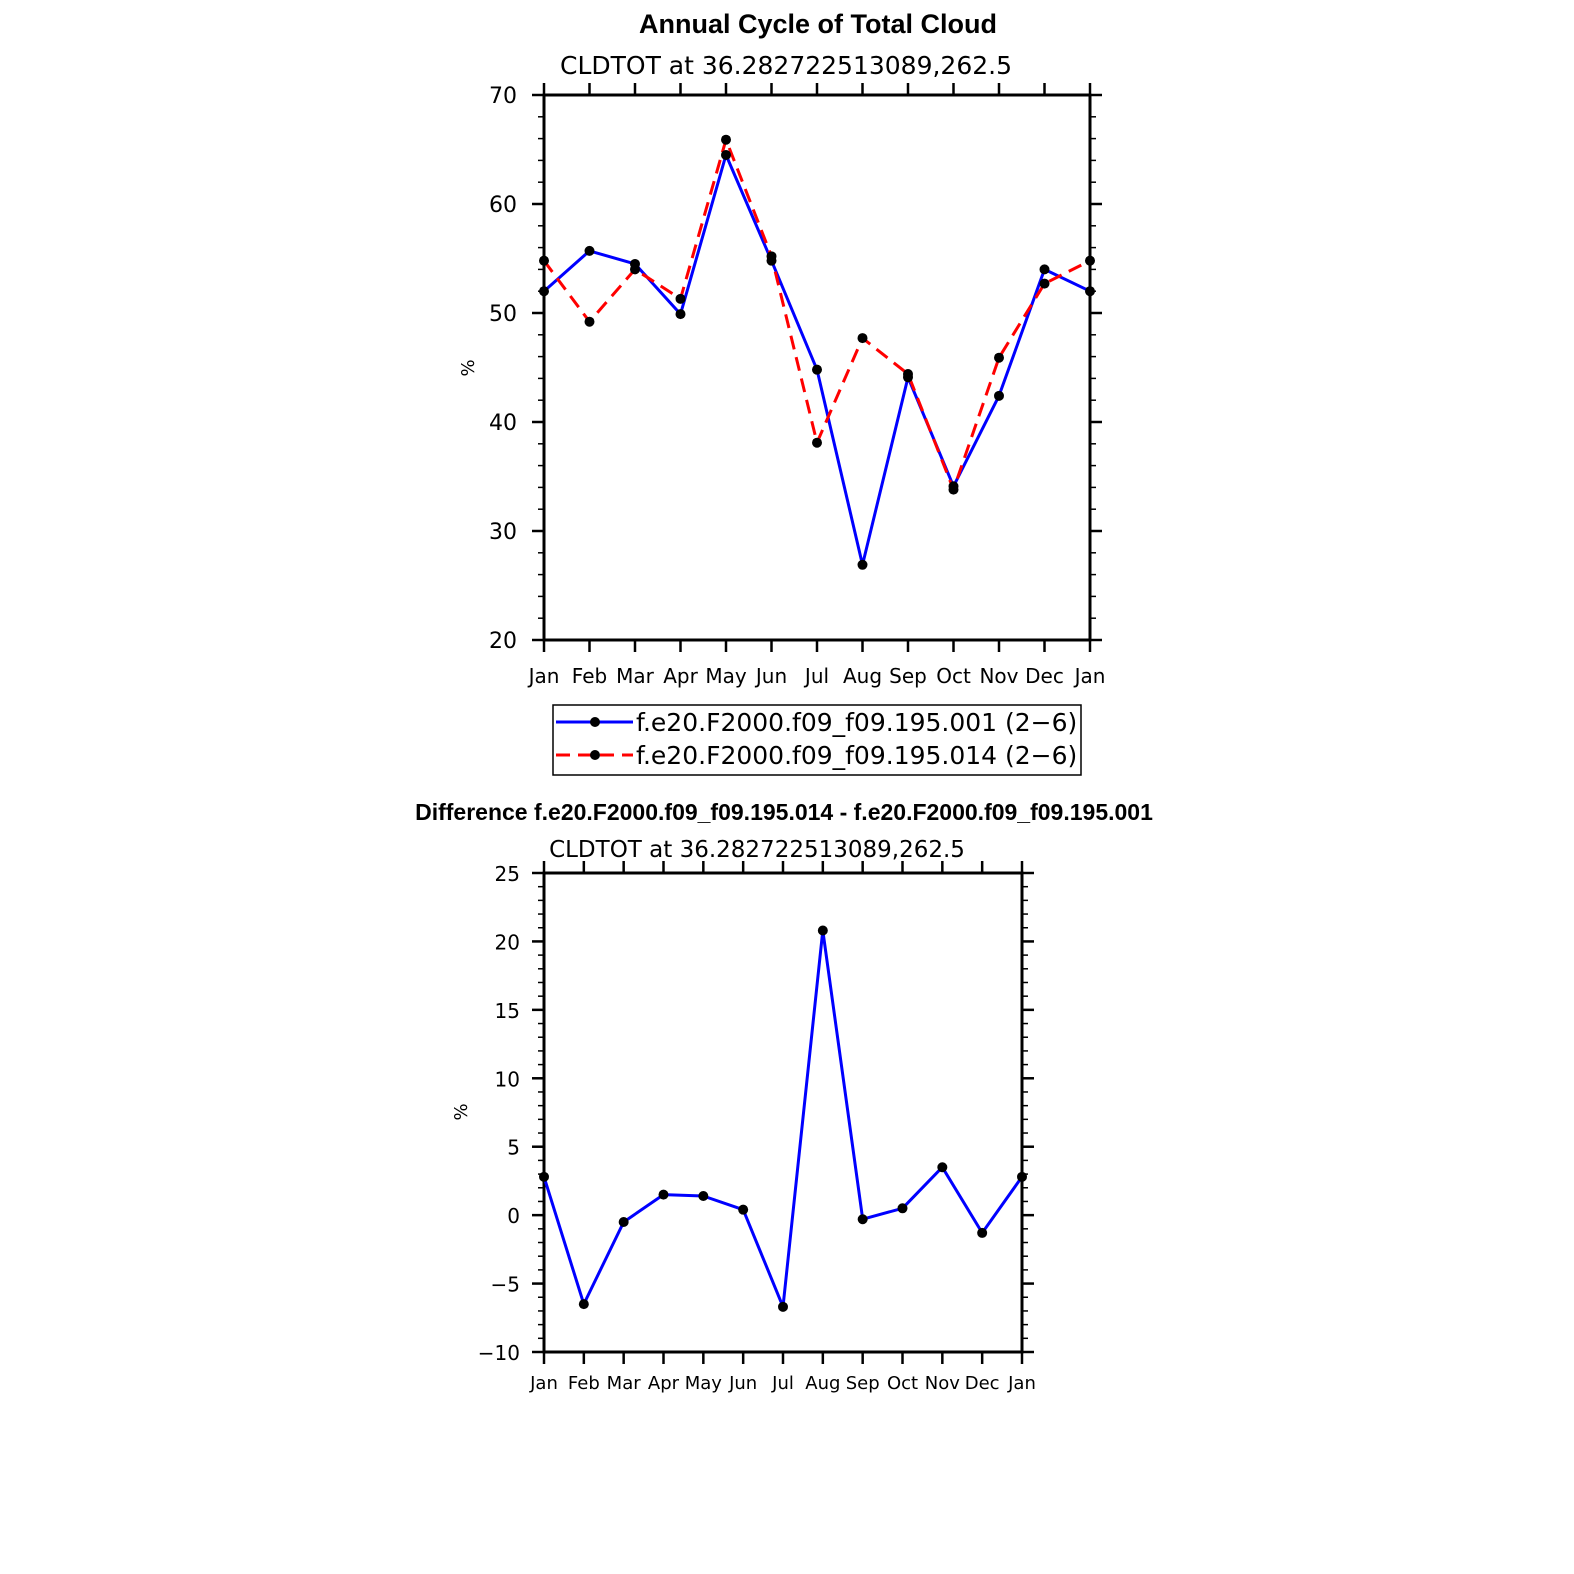  Describe the element at coordinates (908, 676) in the screenshot. I see `chart1-x-tick-label-8: Sep` at that location.